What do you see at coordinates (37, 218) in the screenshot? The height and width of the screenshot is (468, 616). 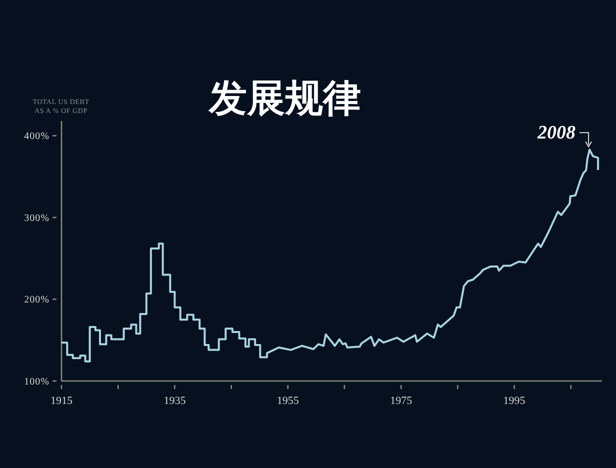 I see `y-tick-label: 300%` at bounding box center [37, 218].